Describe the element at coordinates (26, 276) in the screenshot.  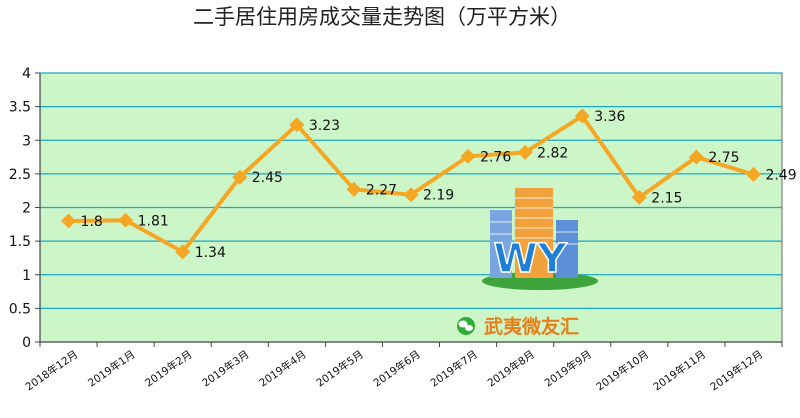
I see `y-tick-label: 1` at that location.